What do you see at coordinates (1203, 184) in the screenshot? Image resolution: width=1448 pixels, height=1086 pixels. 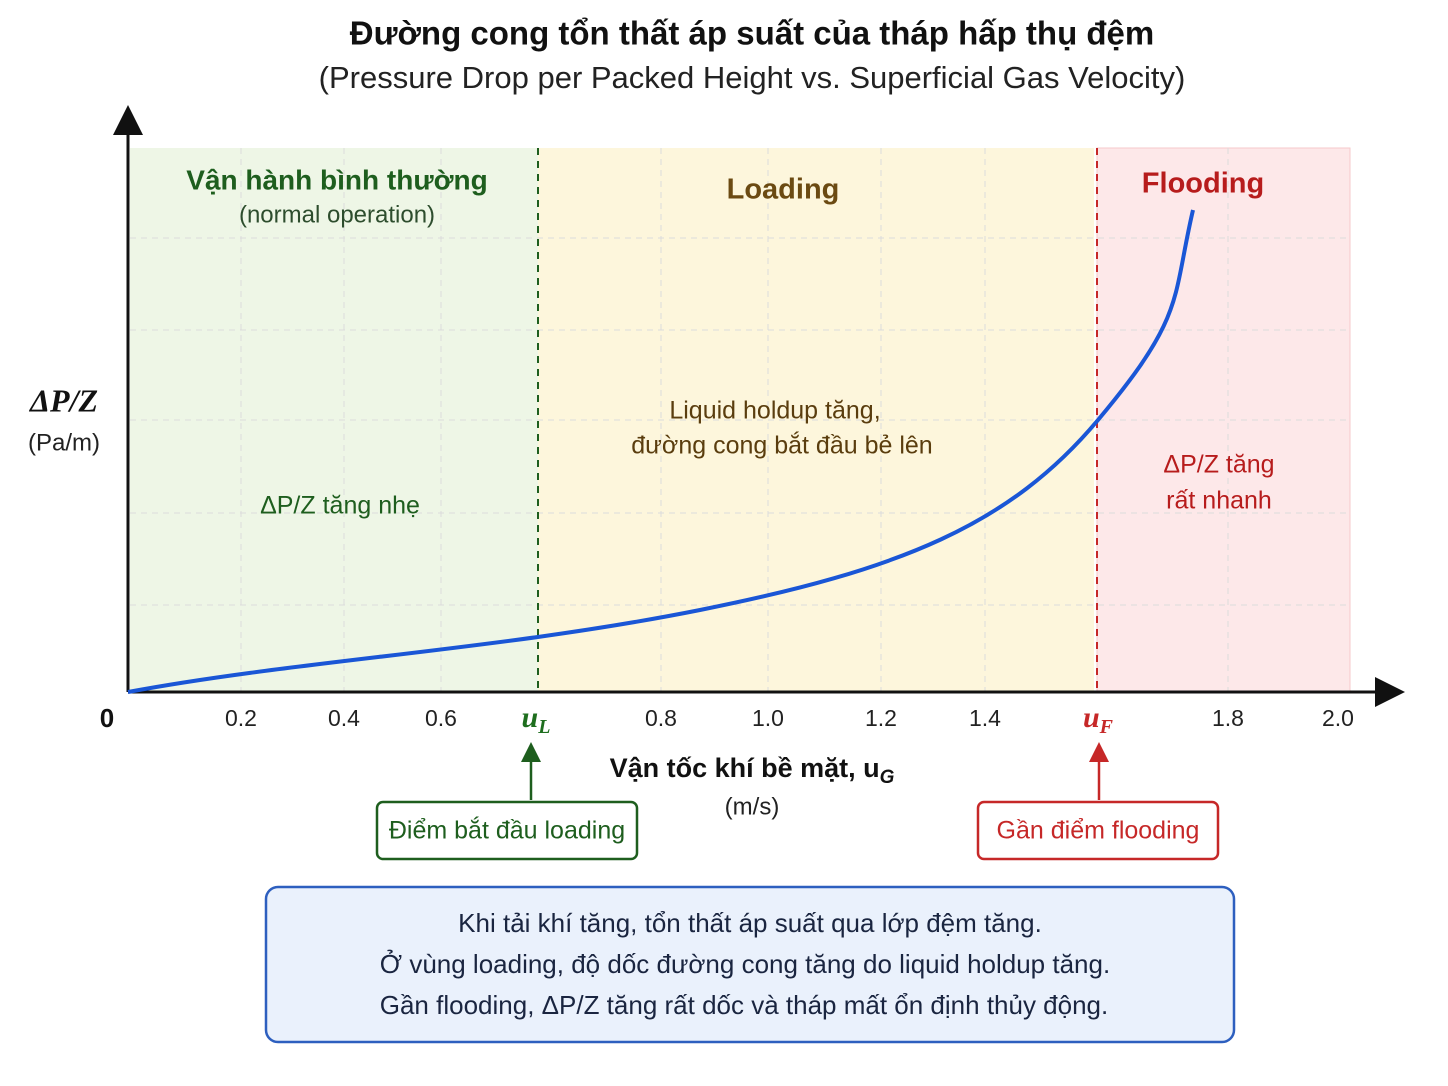 I see `zone-title: Flooding` at bounding box center [1203, 184].